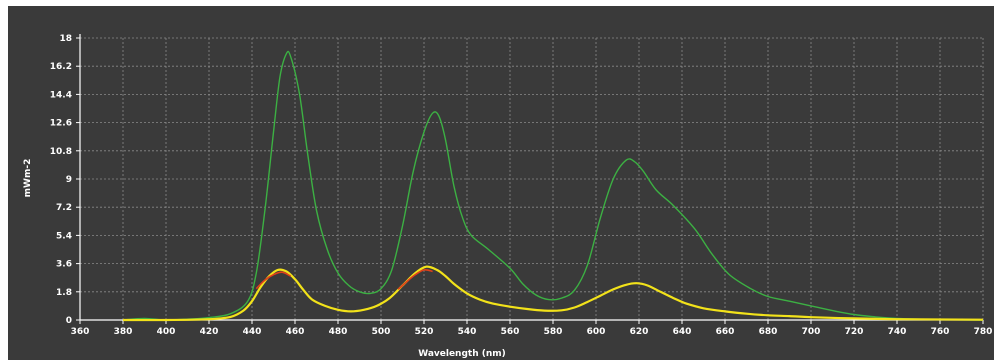  Describe the element at coordinates (467, 332) in the screenshot. I see `x-tick-label: 540` at that location.